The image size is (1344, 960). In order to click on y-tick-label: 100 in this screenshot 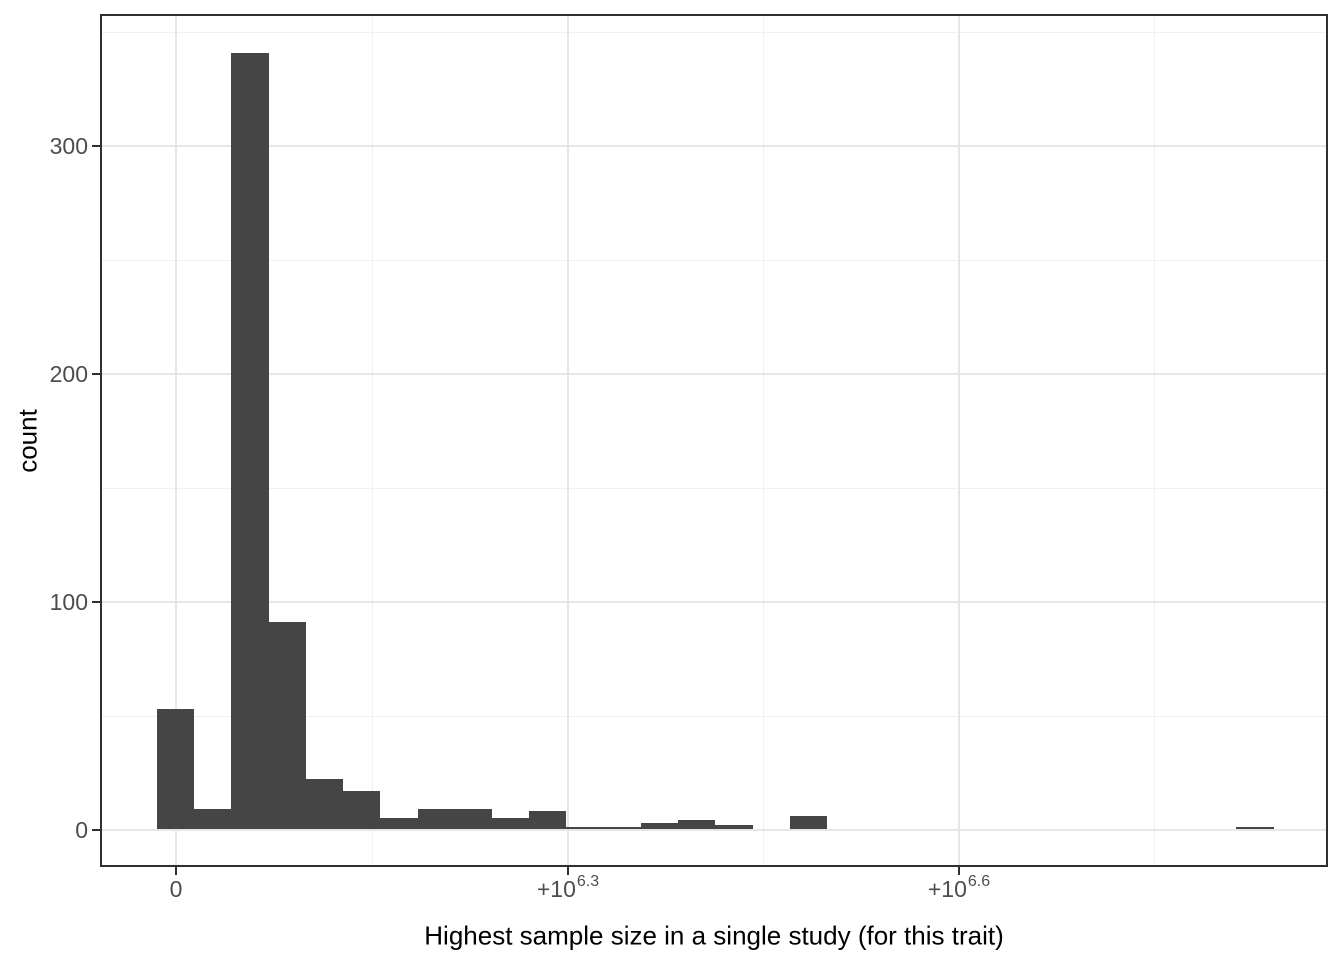, I will do `click(68, 601)`.